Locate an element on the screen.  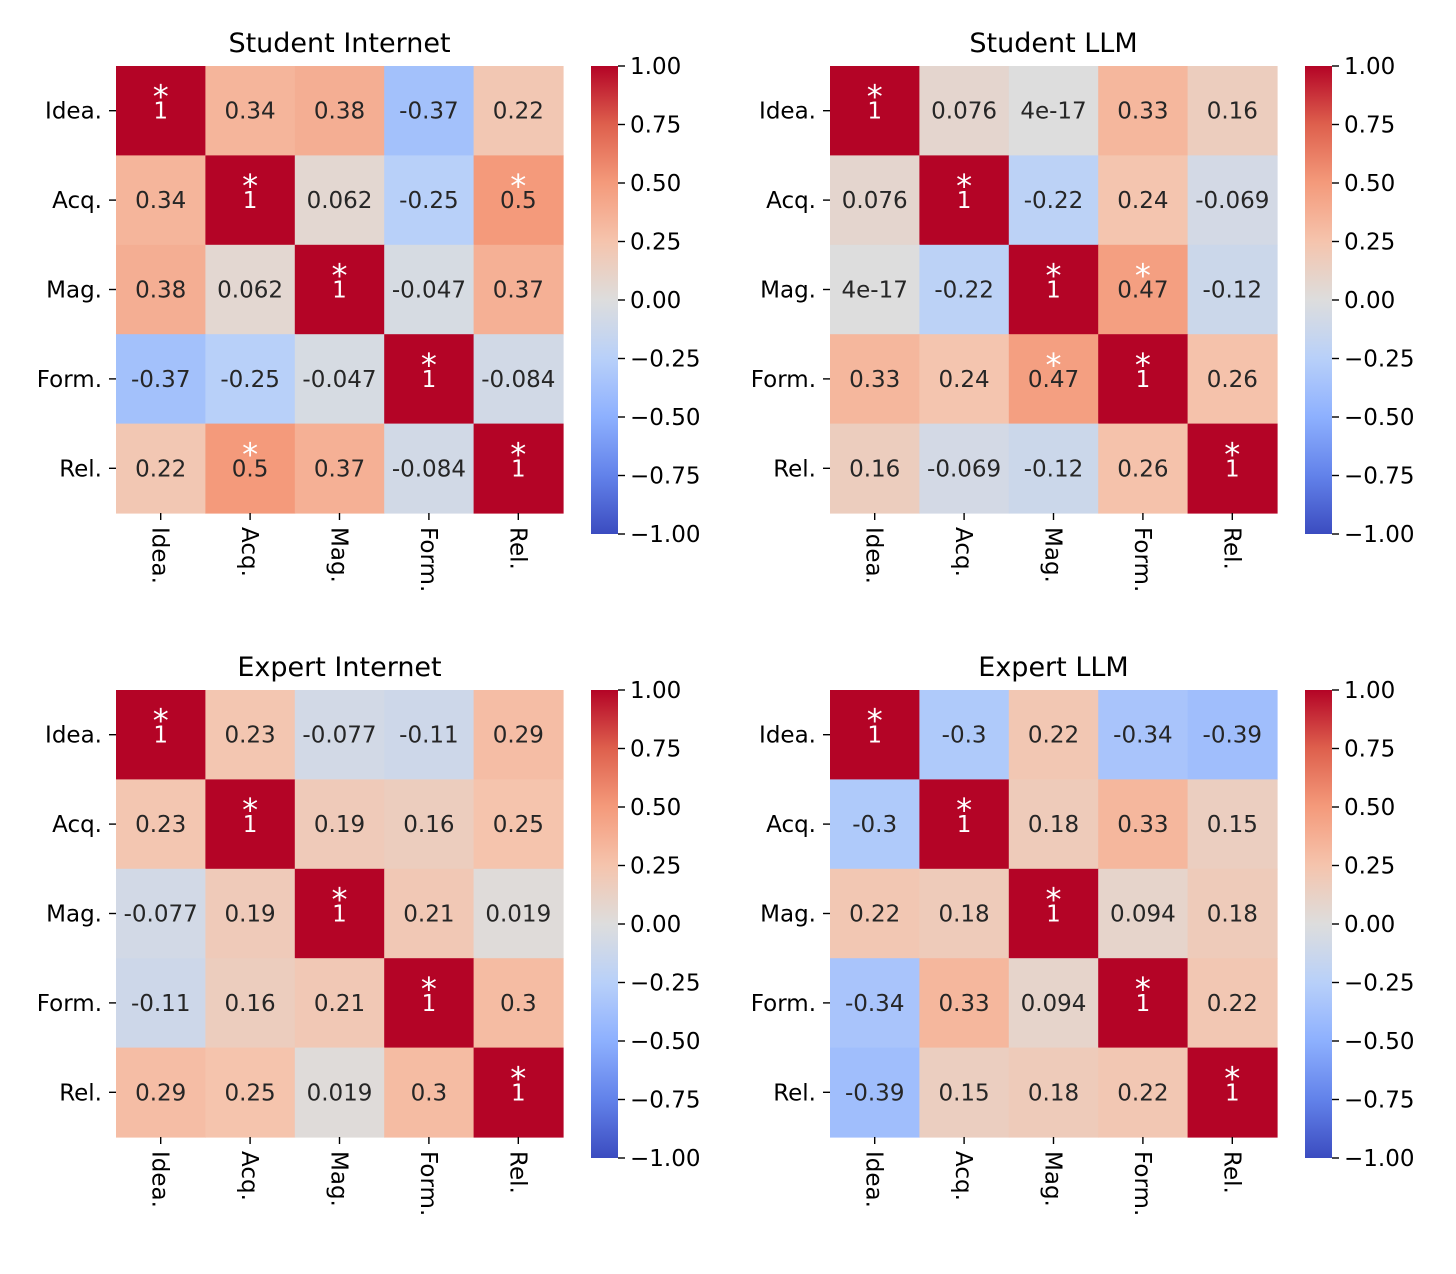
cell-value-label: 0.019 is located at coordinates (340, 1093).